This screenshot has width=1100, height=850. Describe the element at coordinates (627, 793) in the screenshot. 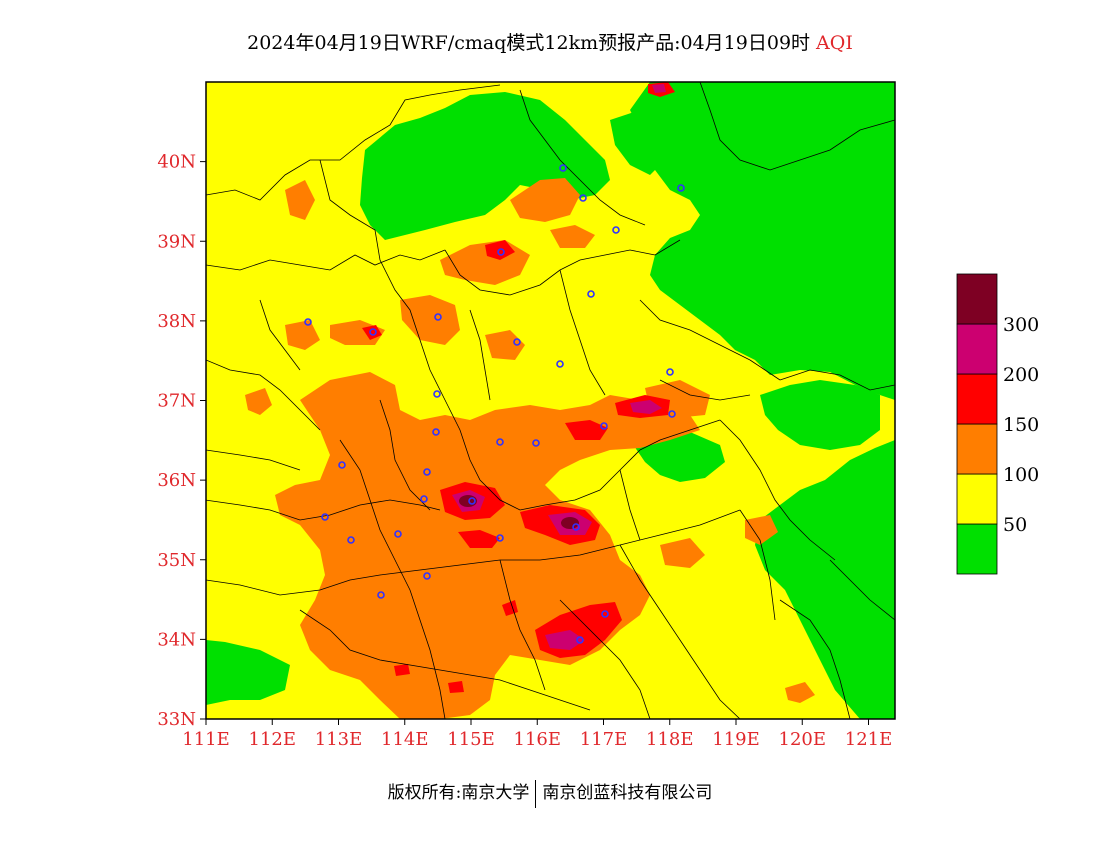

I see `copyright-right: 南京创蓝科技有限公司` at that location.